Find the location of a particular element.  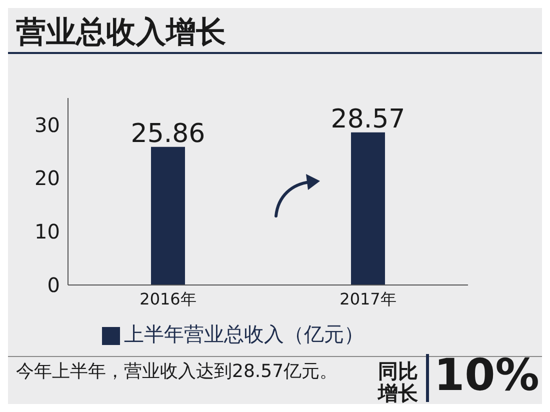

text: 10% is located at coordinates (487, 375).